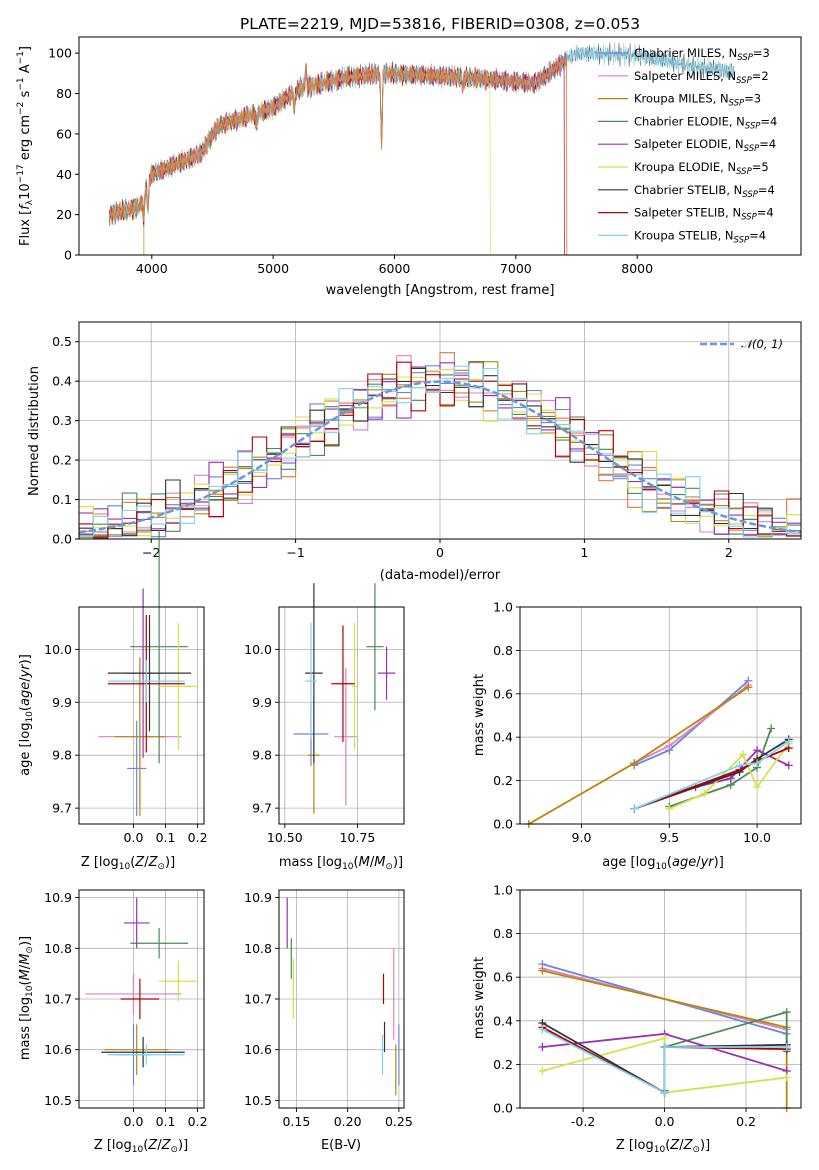 The height and width of the screenshot is (1170, 819). I want to click on x-tick-label: 1, so click(584, 552).